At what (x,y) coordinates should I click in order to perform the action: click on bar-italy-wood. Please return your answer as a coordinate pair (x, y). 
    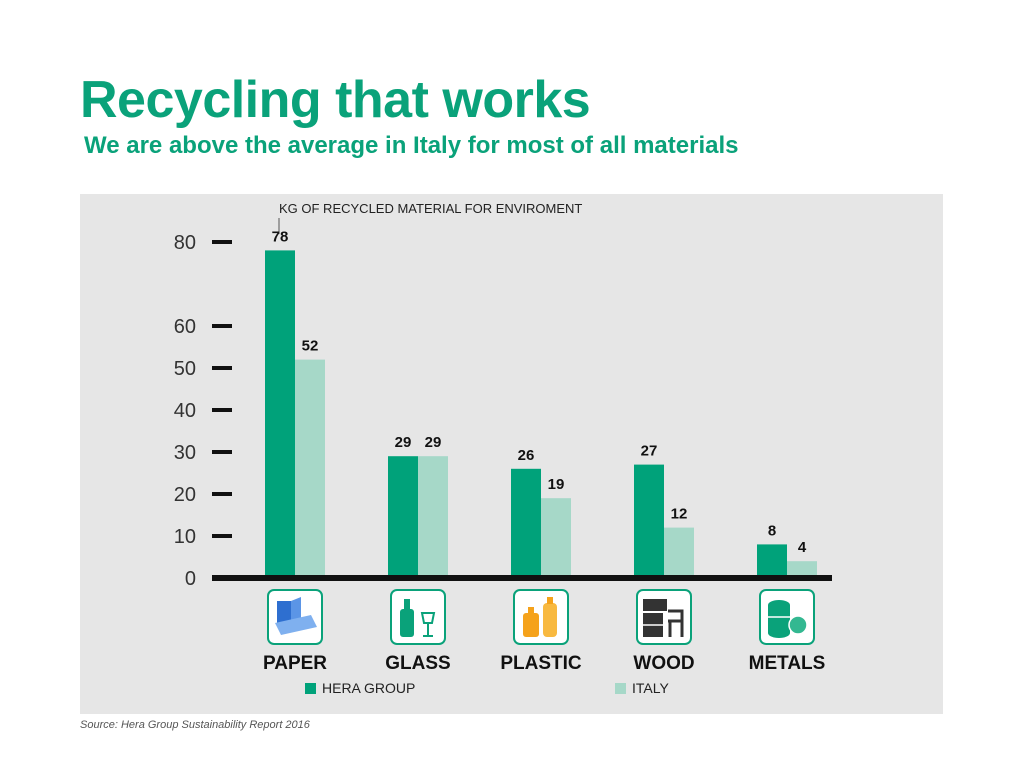
    Looking at the image, I should click on (679, 551).